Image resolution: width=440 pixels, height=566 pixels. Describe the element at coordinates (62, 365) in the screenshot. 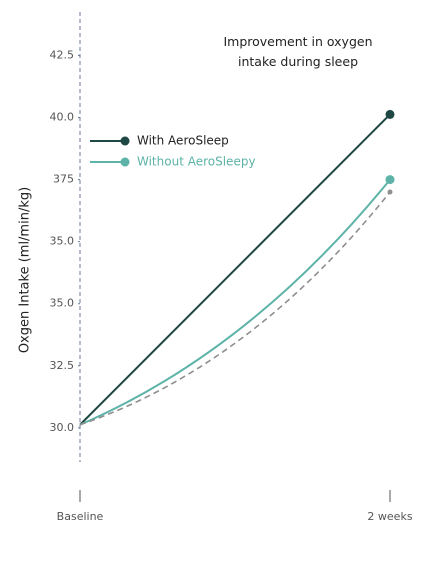

I see `y-tick-label: 32.5` at that location.